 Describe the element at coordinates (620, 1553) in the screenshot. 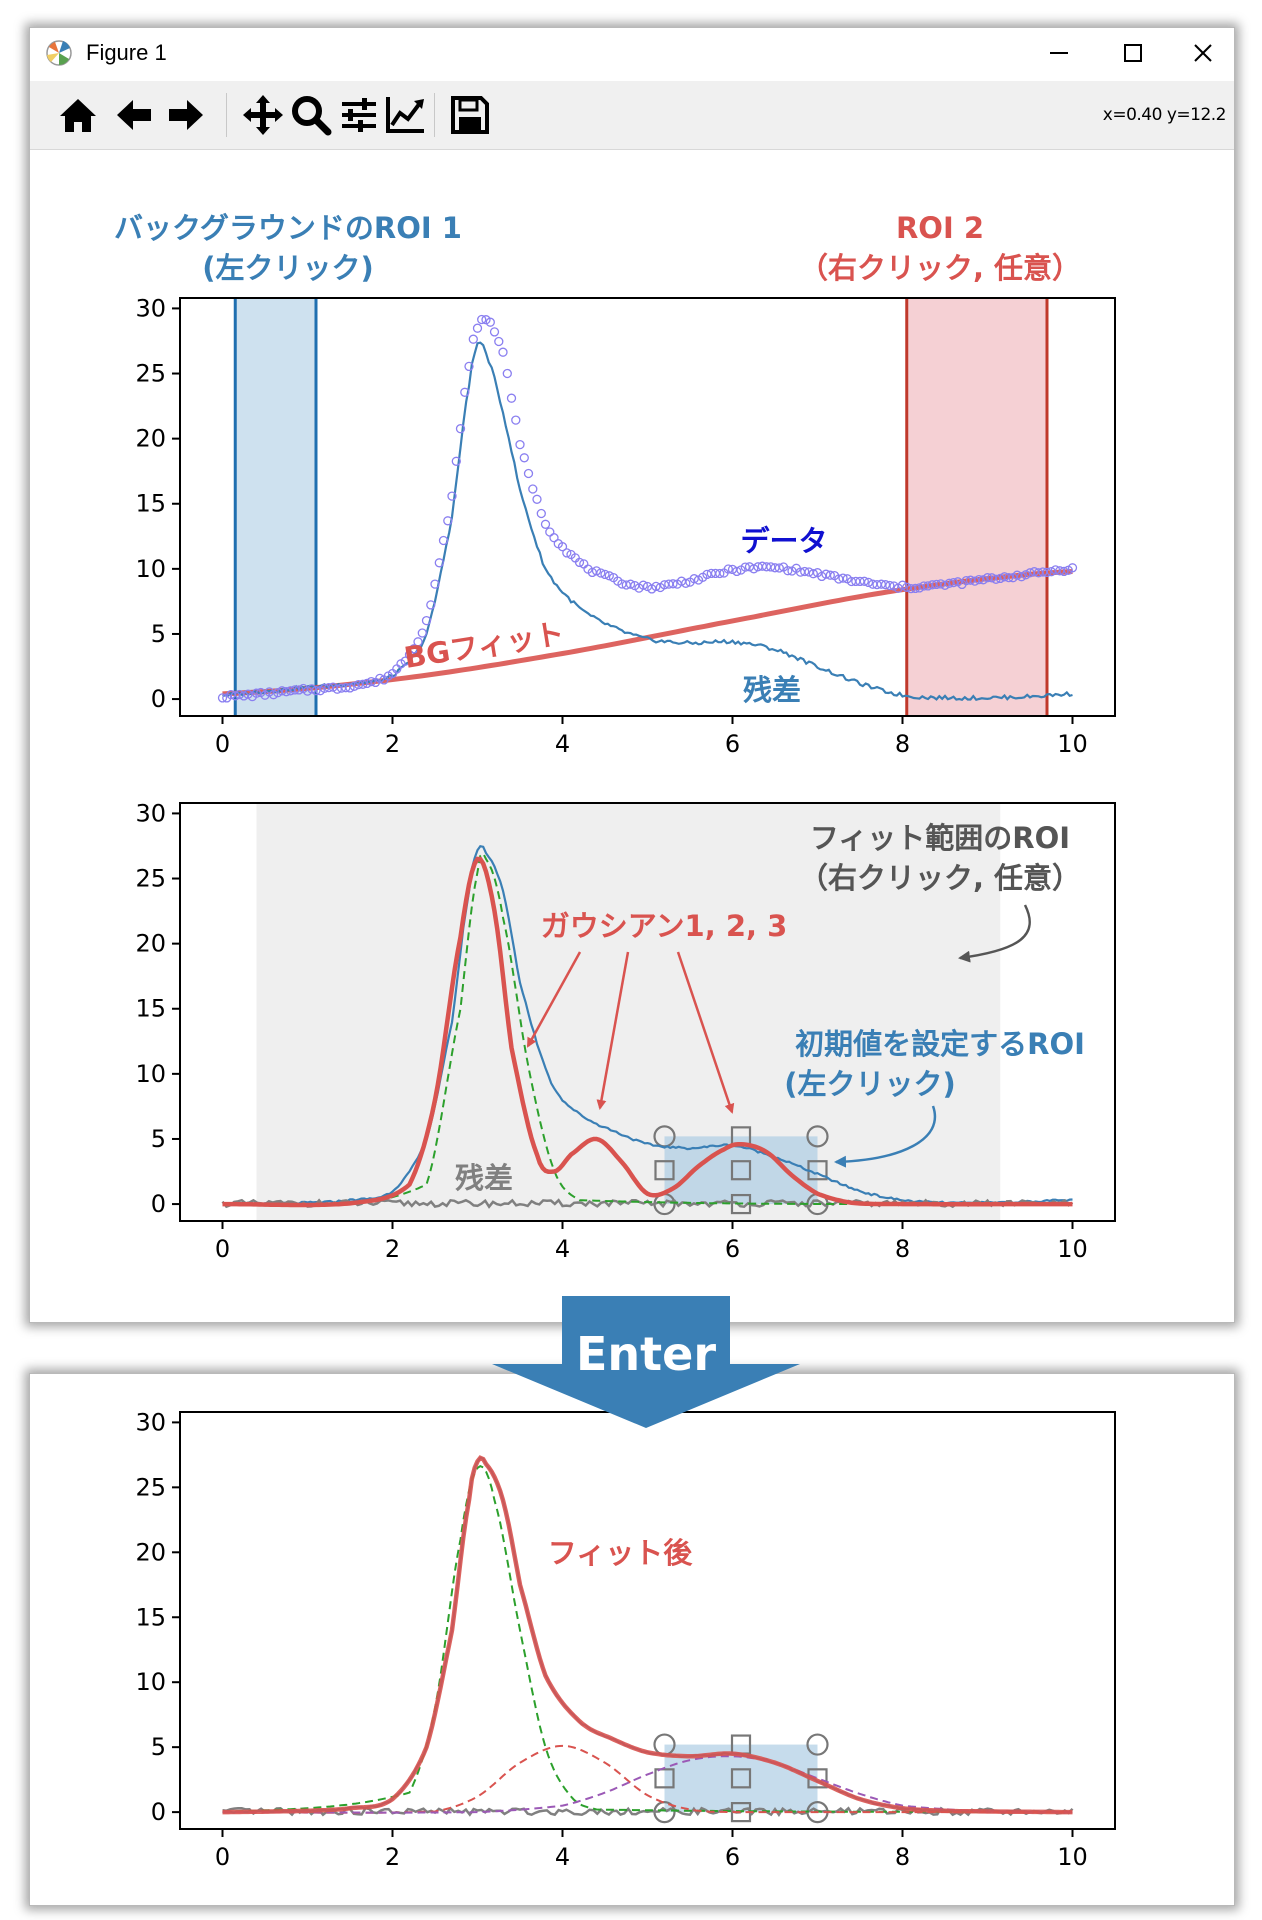

I see `after-fit-label: フィット後` at that location.